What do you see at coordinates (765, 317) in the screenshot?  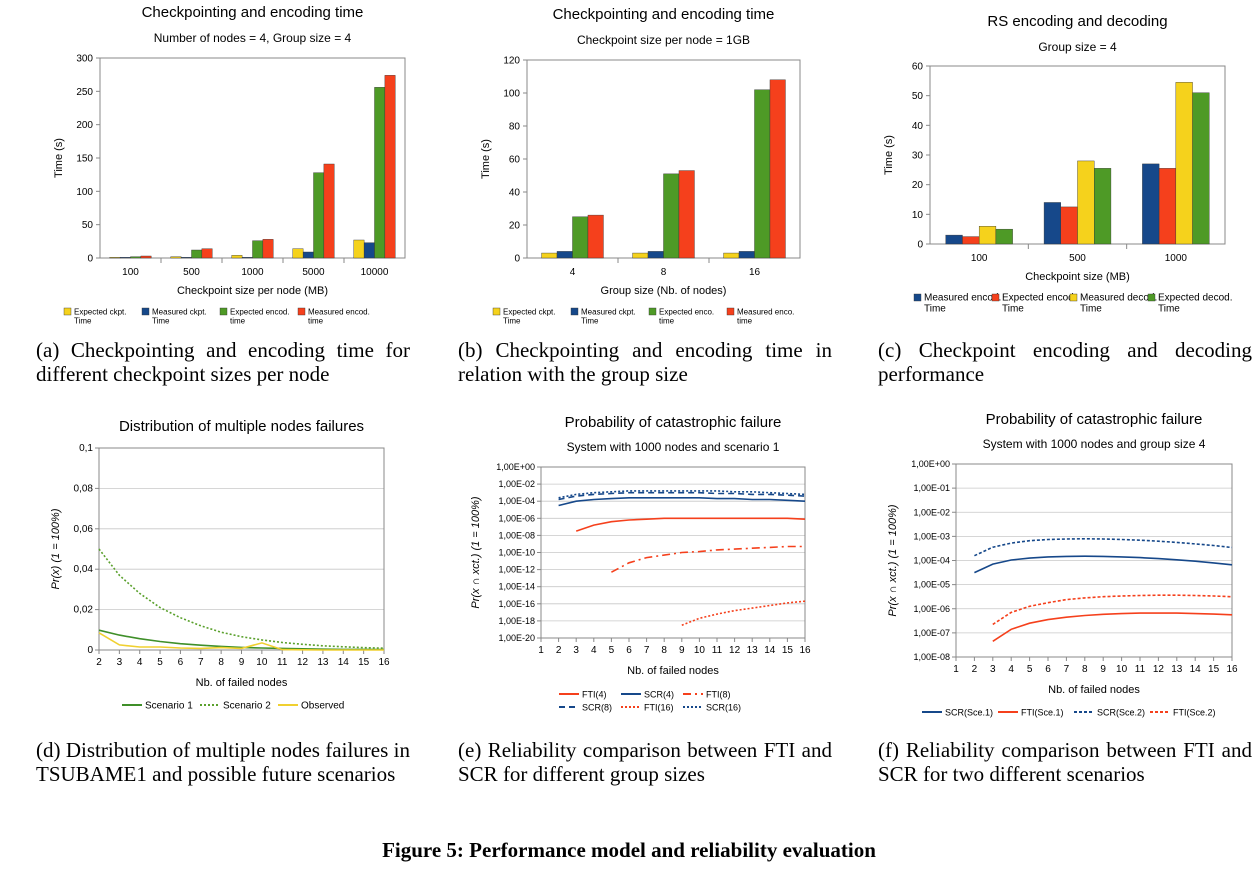 I see `legend-label: Measured enco. time` at bounding box center [765, 317].